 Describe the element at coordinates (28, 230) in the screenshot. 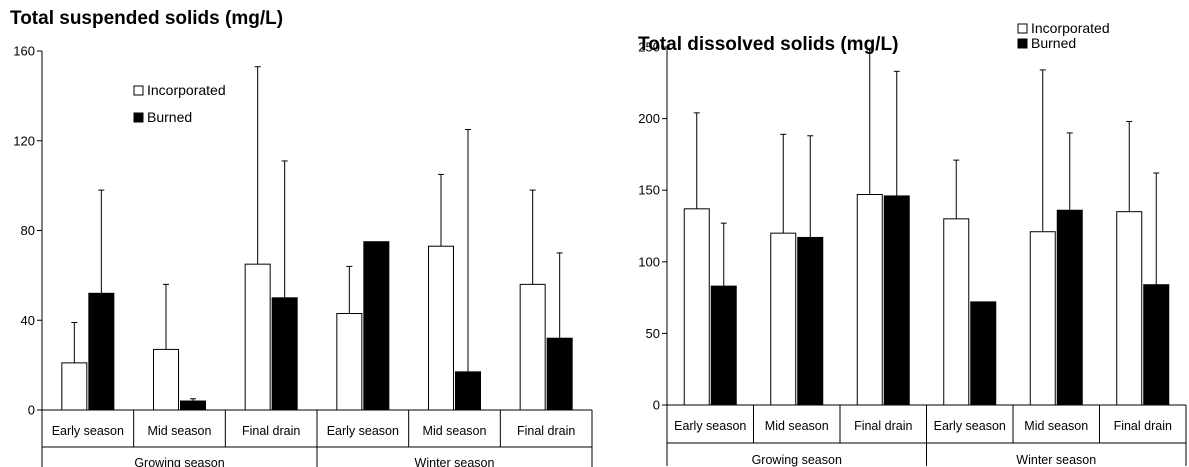

I see `y-tick-label: 80` at that location.